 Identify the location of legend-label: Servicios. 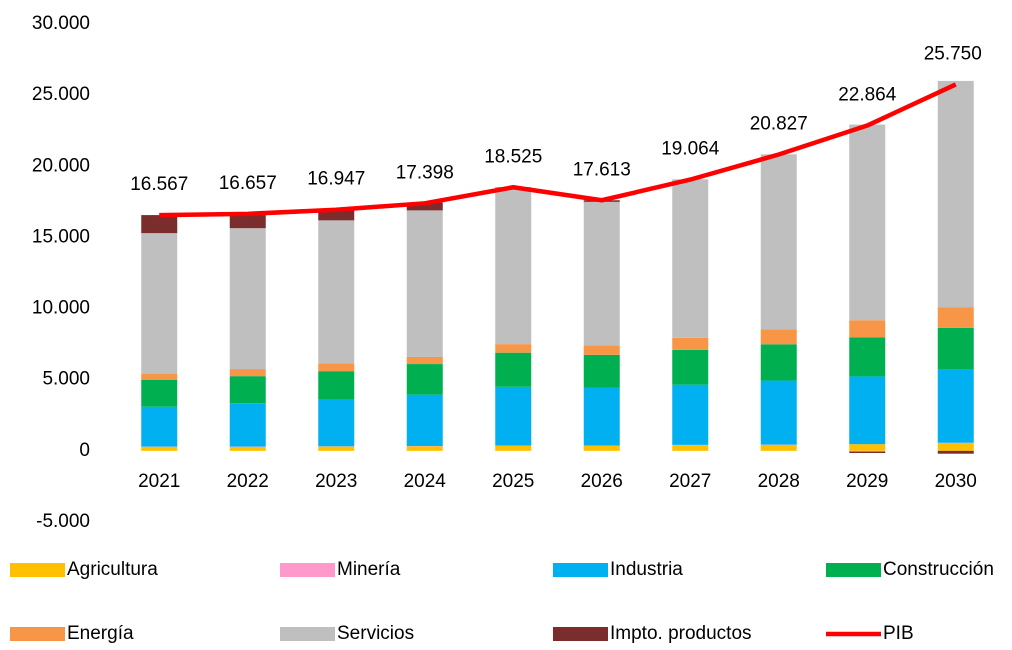
(375, 633).